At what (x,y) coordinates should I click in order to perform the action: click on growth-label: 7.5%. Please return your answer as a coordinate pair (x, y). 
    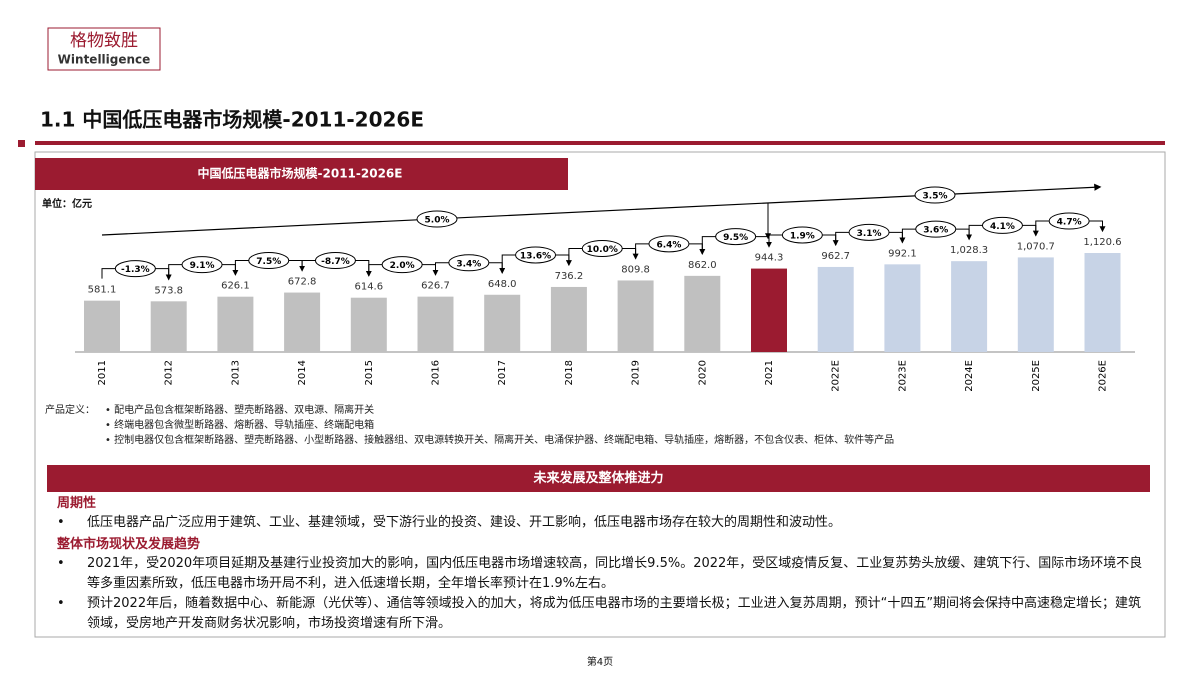
    Looking at the image, I should click on (268, 262).